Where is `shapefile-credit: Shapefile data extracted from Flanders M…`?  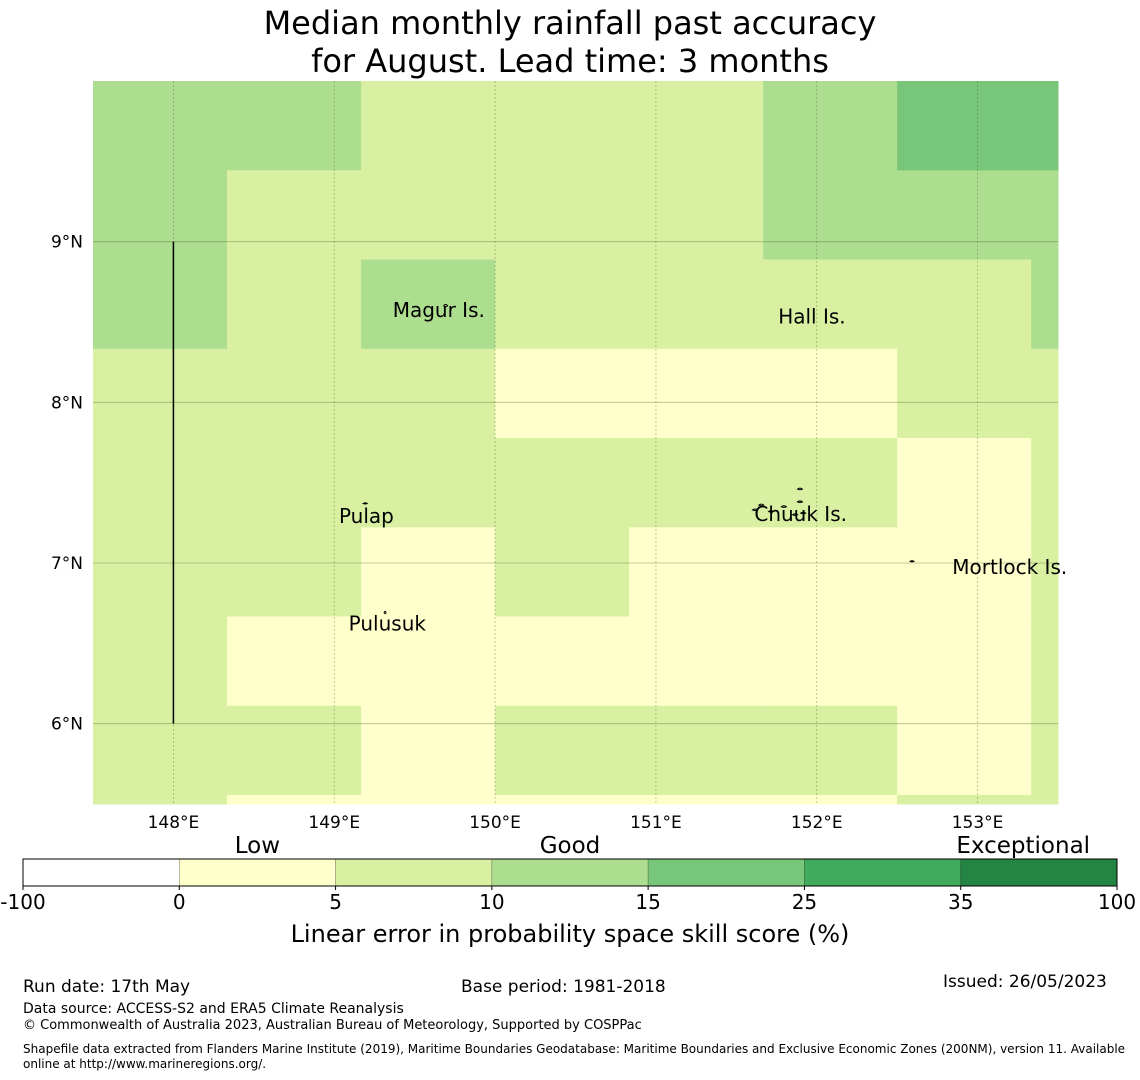
shapefile-credit: Shapefile data extracted from Flanders M… is located at coordinates (574, 1056).